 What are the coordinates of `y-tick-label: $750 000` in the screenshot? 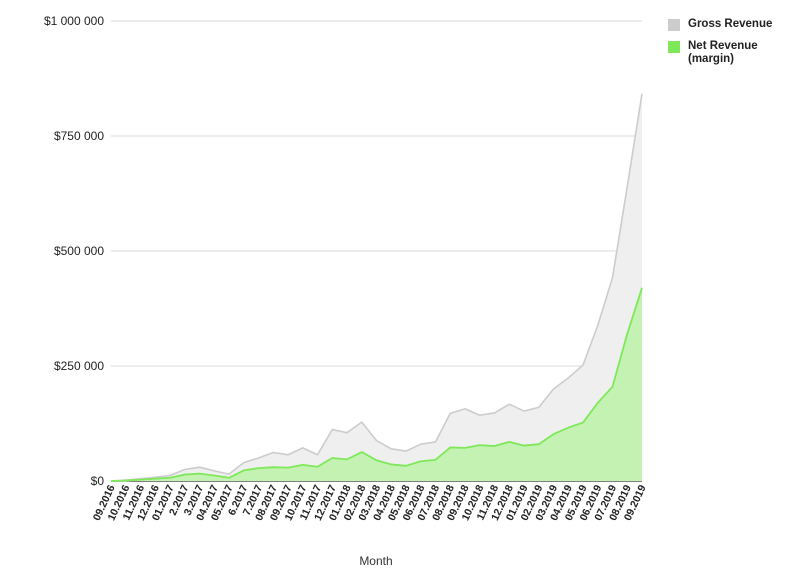 It's located at (79, 136).